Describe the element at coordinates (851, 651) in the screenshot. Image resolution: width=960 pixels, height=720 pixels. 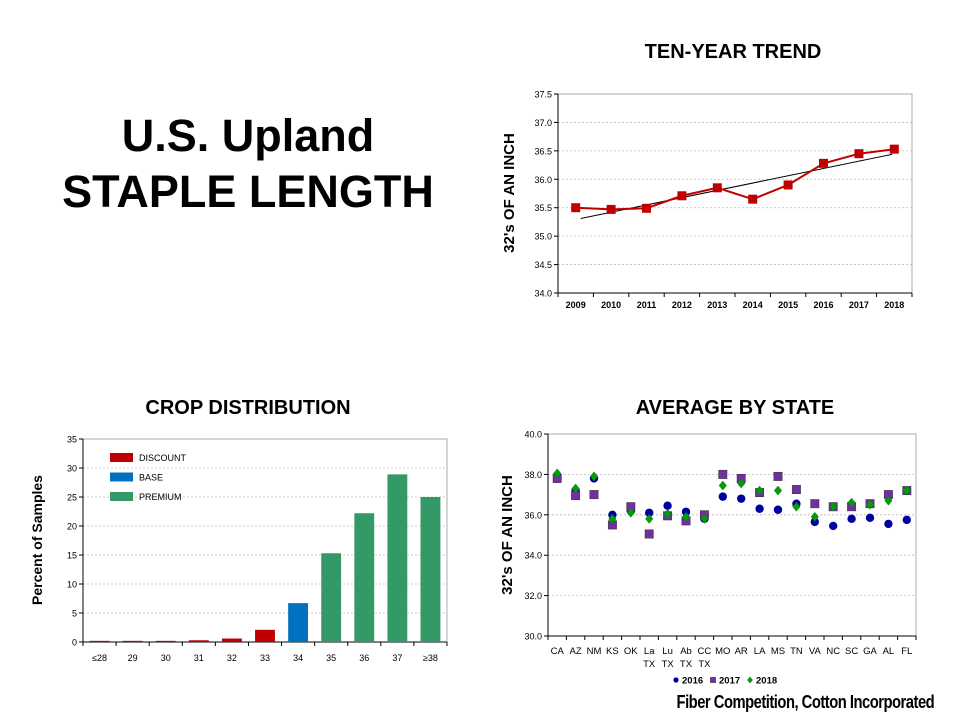
I see `state-xtick-label: SC` at that location.